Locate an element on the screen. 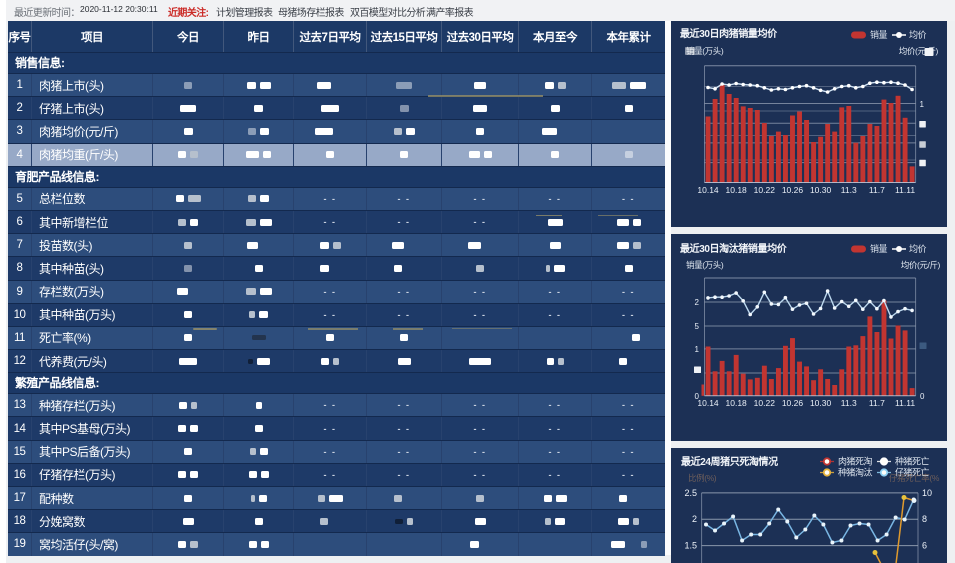 The width and height of the screenshot is (955, 563). svg-text: 比例(%) is located at coordinates (702, 478).